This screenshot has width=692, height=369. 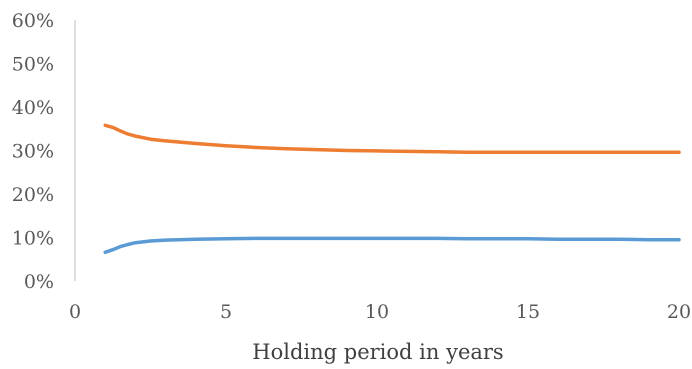 I want to click on x-tick-label: 15, so click(x=528, y=312).